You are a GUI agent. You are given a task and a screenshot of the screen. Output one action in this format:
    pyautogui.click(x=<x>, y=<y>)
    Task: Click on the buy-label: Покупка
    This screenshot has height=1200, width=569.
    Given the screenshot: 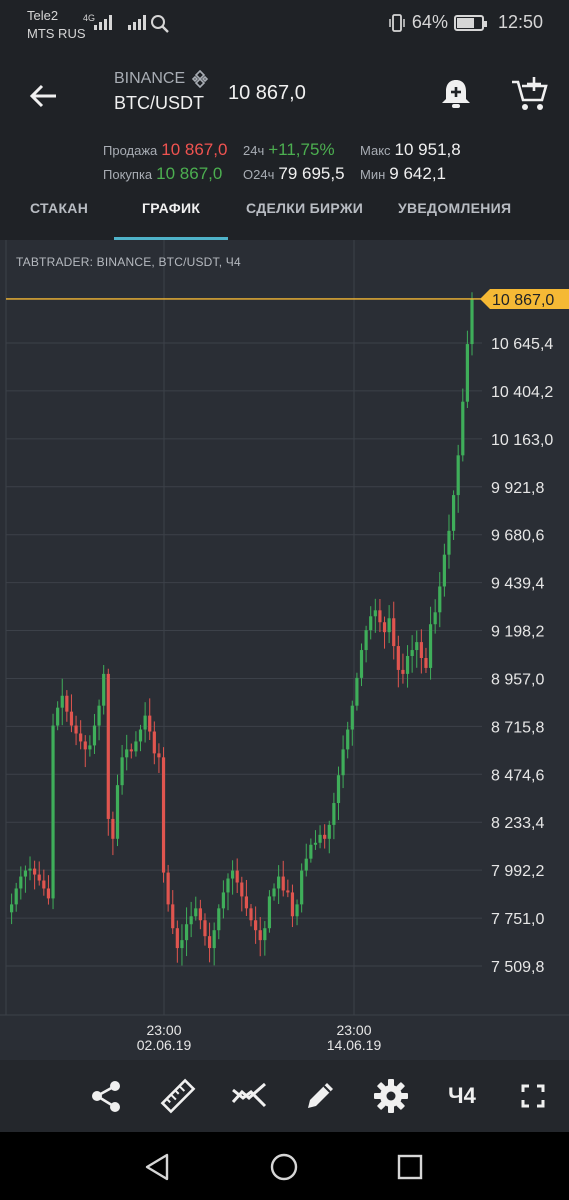 What is the action you would take?
    pyautogui.click(x=128, y=174)
    